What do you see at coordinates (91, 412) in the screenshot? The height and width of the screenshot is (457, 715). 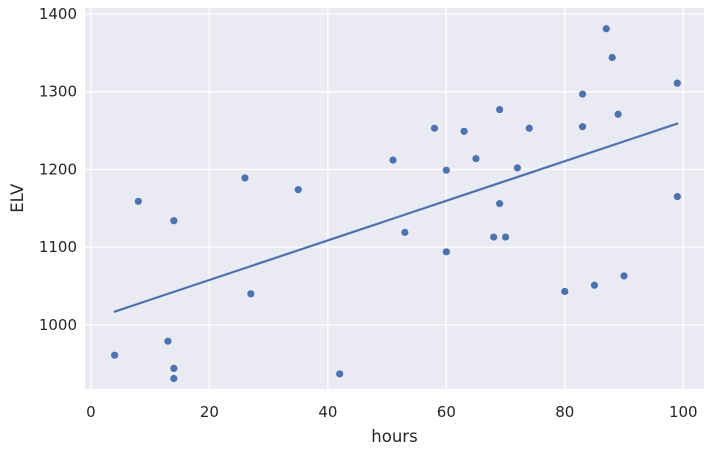 I see `x-tick-label: 0` at bounding box center [91, 412].